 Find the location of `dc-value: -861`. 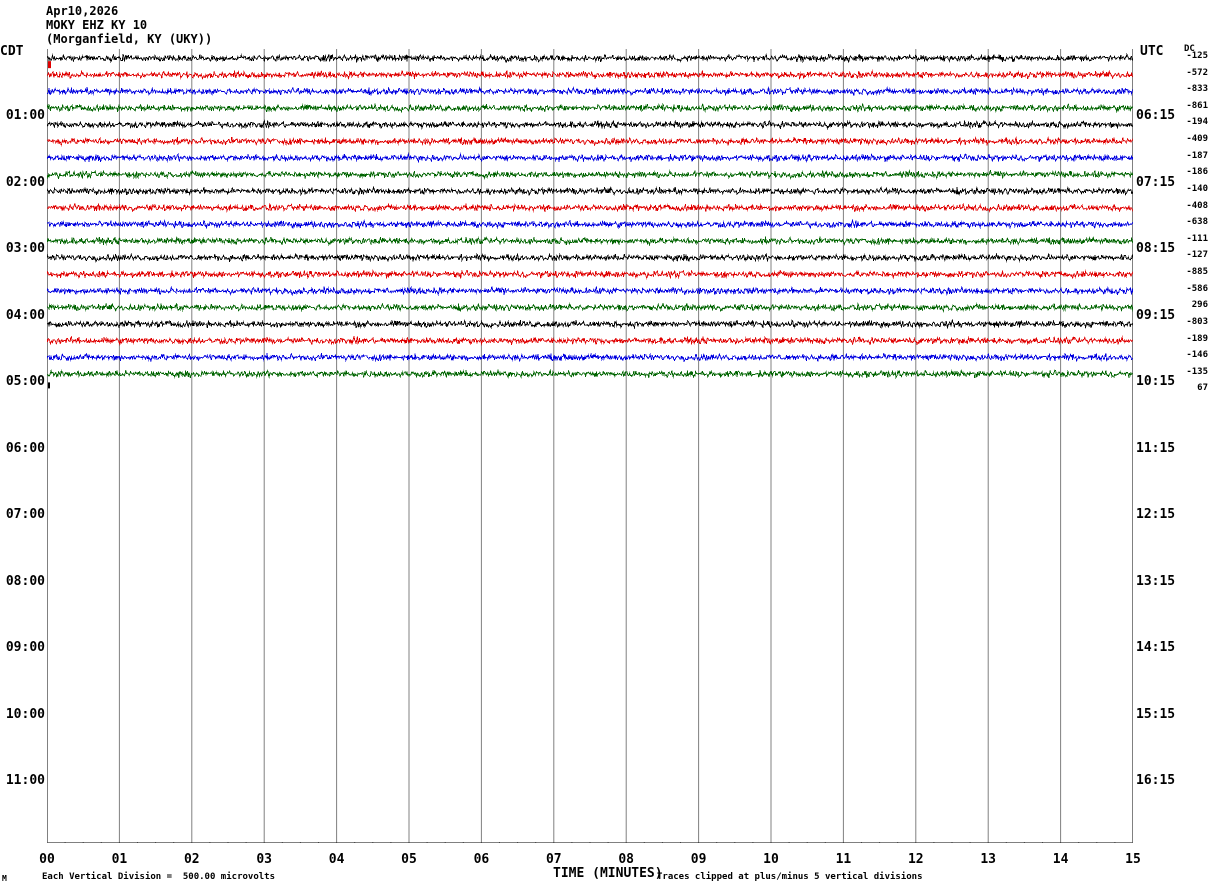

dc-value: -861 is located at coordinates (1197, 105).